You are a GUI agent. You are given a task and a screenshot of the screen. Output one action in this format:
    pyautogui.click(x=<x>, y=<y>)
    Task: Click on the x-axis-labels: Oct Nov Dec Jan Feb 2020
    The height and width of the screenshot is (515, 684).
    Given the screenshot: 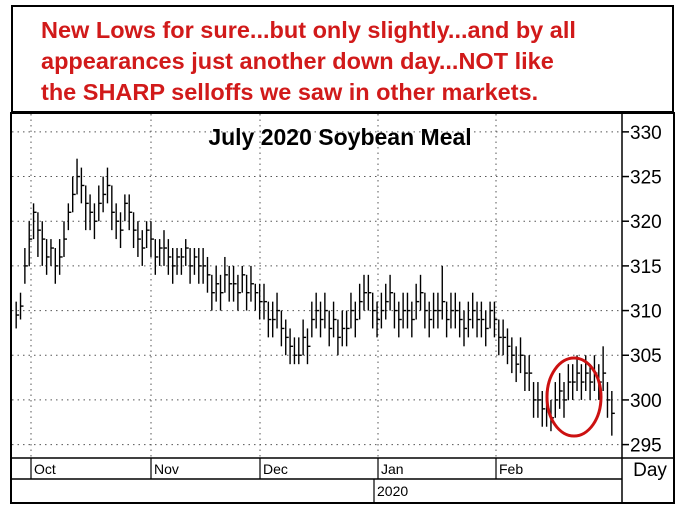 What is the action you would take?
    pyautogui.click(x=276, y=480)
    